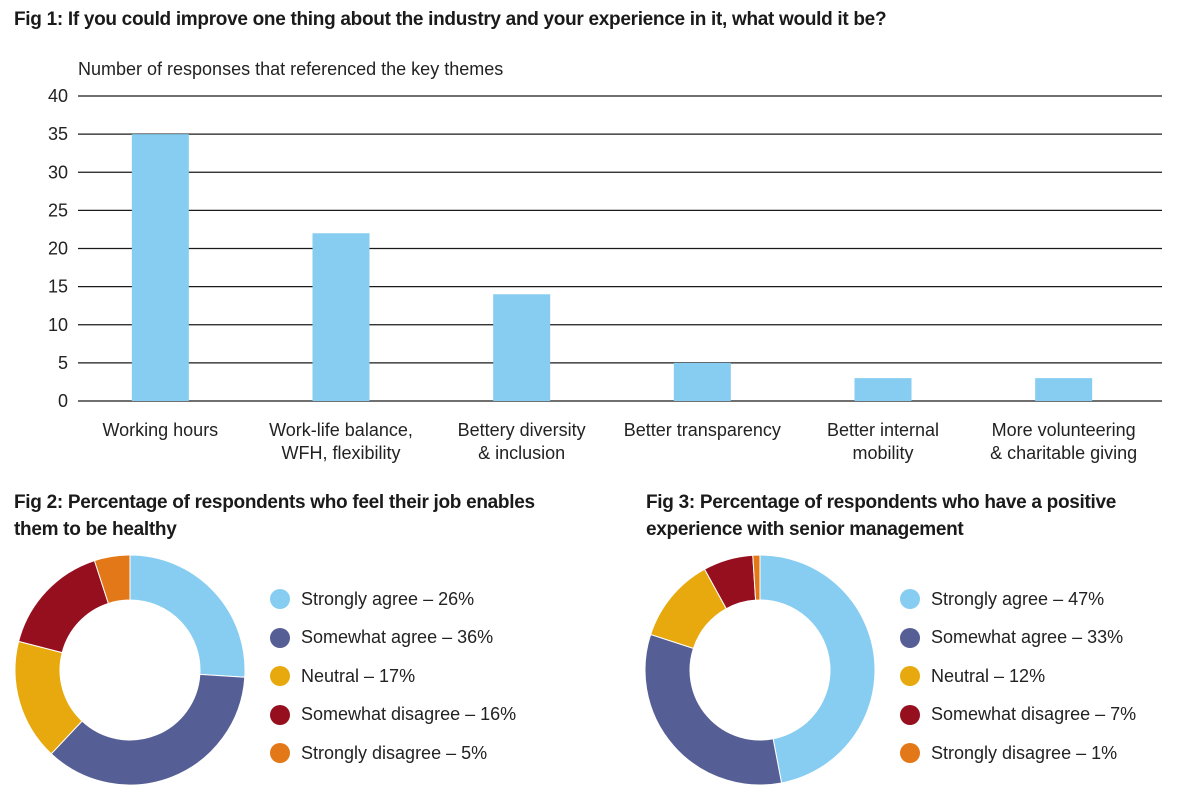 The image size is (1200, 804). What do you see at coordinates (58, 172) in the screenshot?
I see `fig1-y-tick: 30` at bounding box center [58, 172].